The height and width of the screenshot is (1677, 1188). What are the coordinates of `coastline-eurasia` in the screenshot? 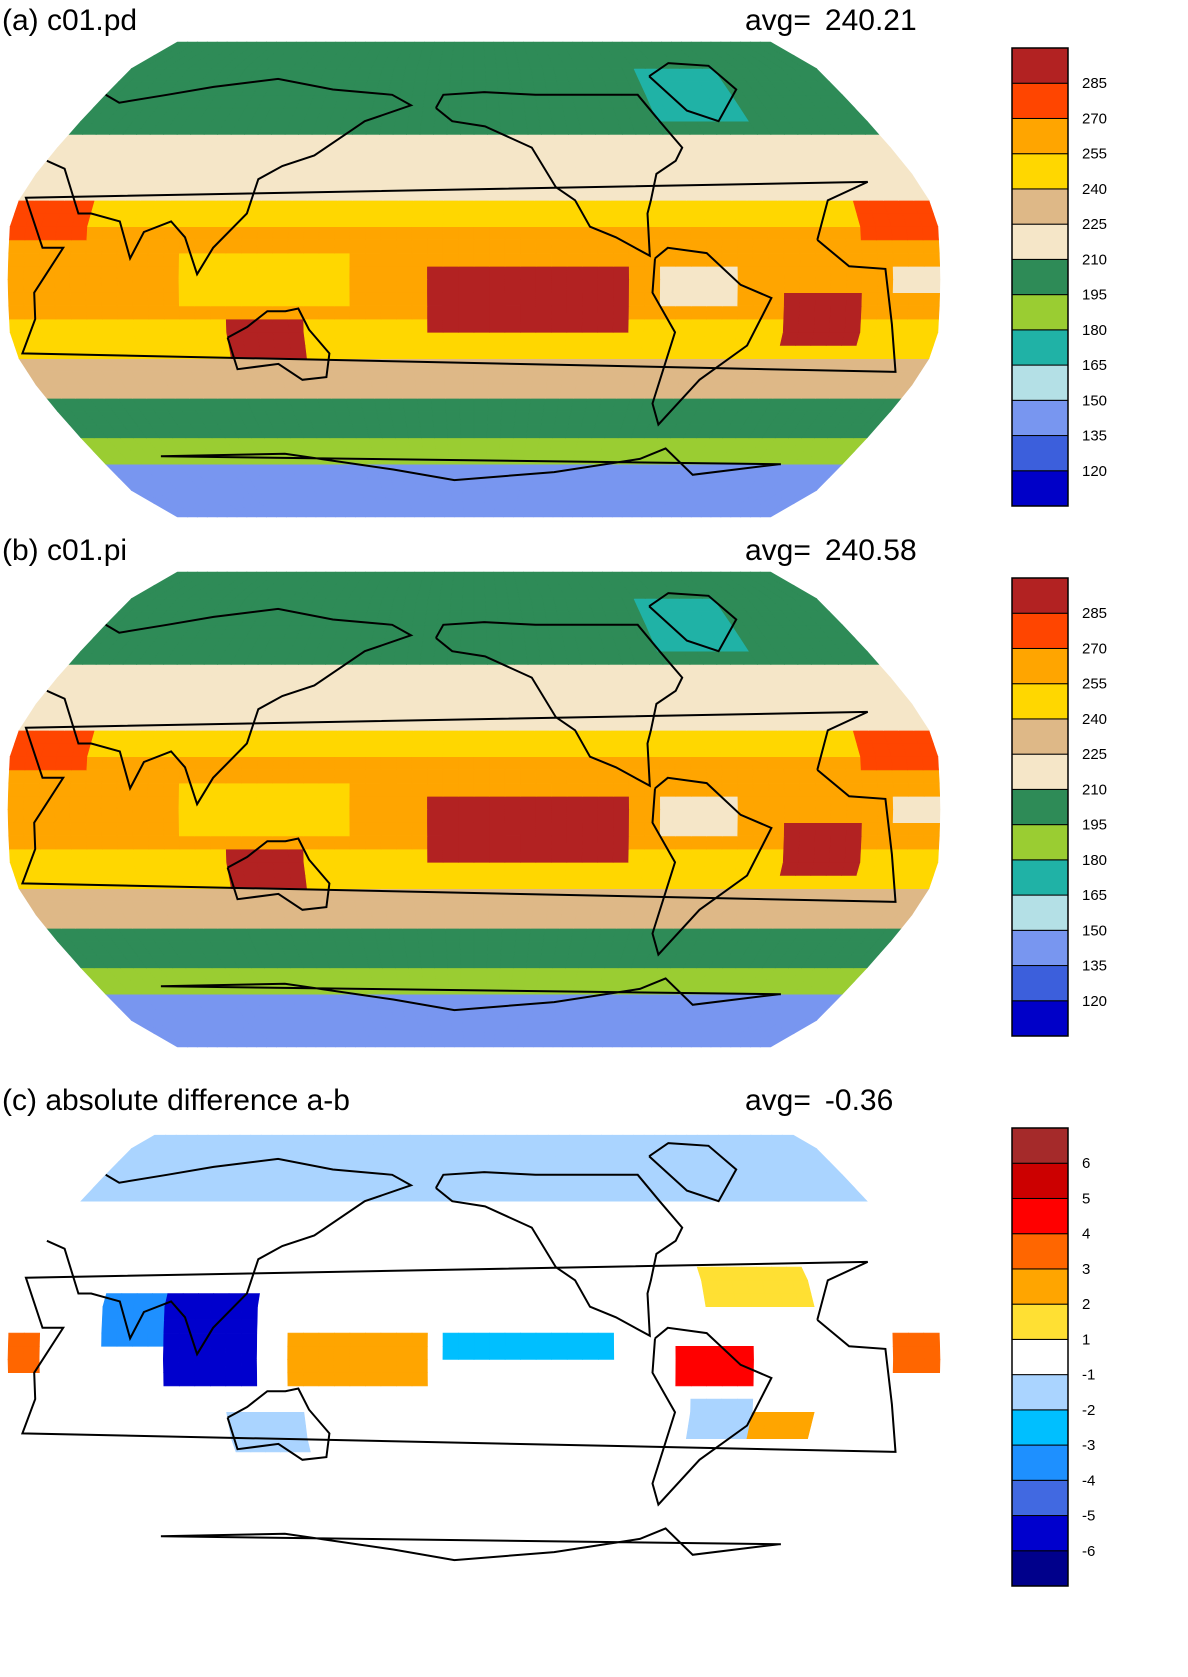 It's located at (230, 707).